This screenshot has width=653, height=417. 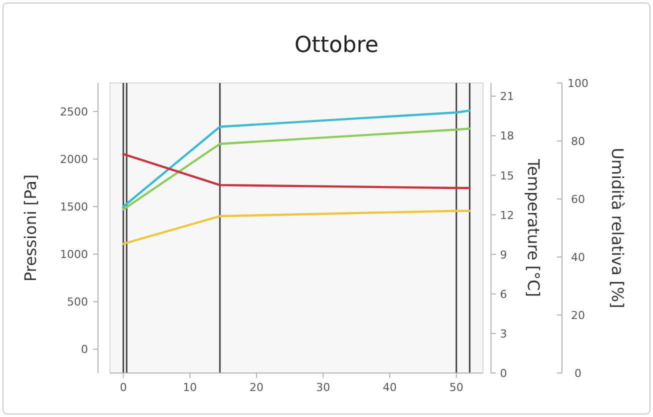 What do you see at coordinates (507, 175) in the screenshot?
I see `y2-tick-label: 15` at bounding box center [507, 175].